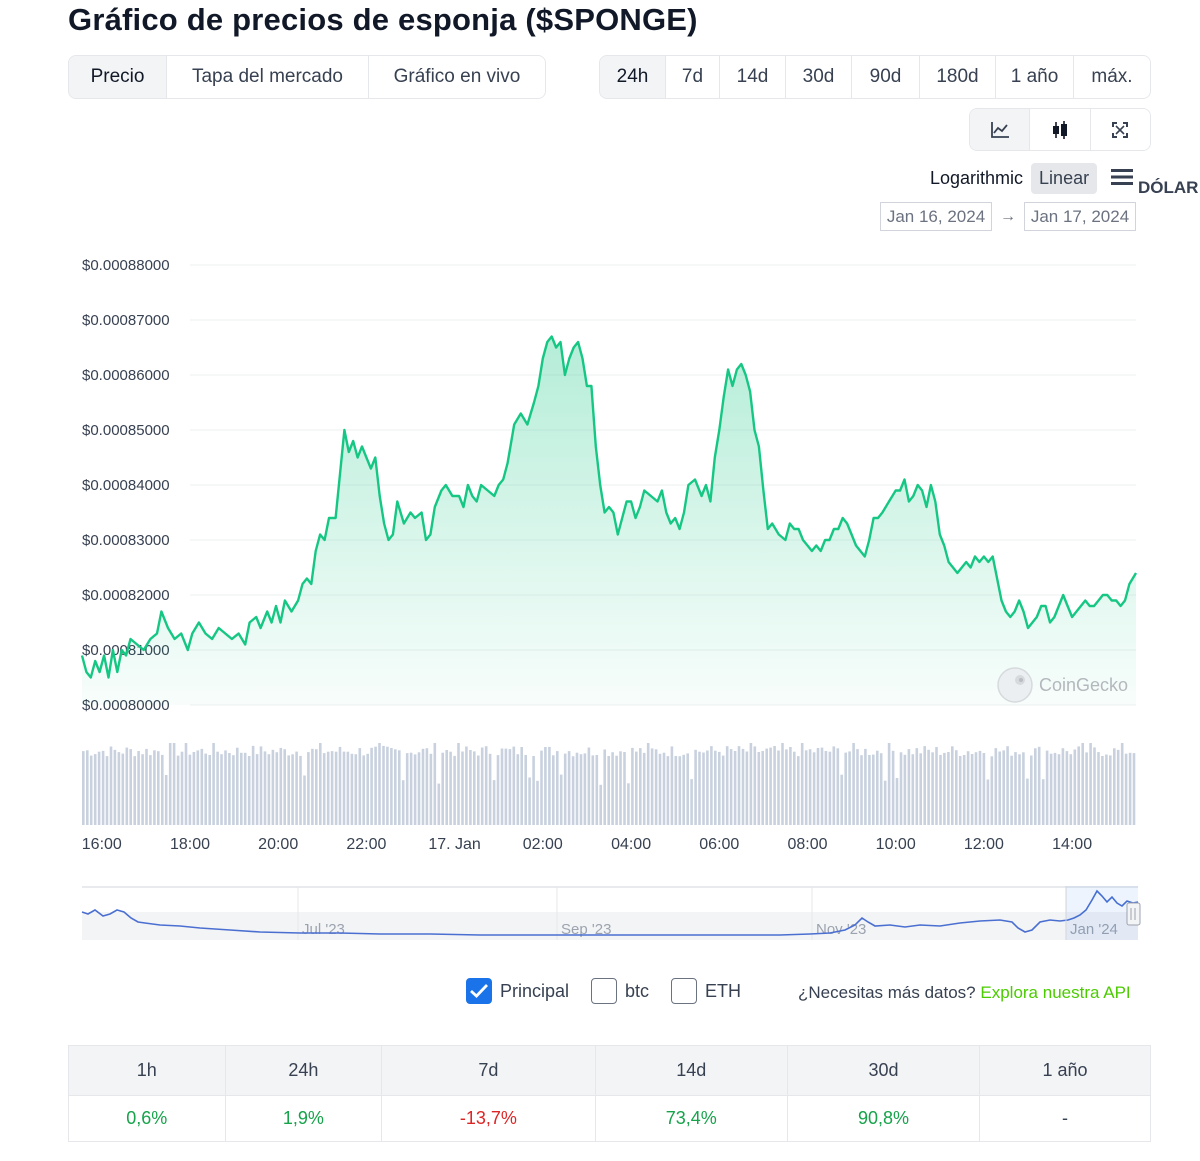  What do you see at coordinates (1065, 1070) in the screenshot?
I see `header-1y: 1 año` at bounding box center [1065, 1070].